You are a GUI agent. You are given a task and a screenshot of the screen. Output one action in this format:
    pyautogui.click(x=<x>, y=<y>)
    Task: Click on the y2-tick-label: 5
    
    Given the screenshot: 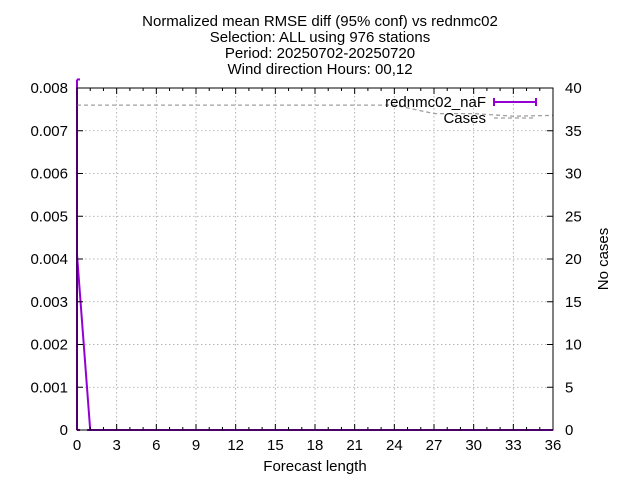 What is the action you would take?
    pyautogui.click(x=569, y=387)
    